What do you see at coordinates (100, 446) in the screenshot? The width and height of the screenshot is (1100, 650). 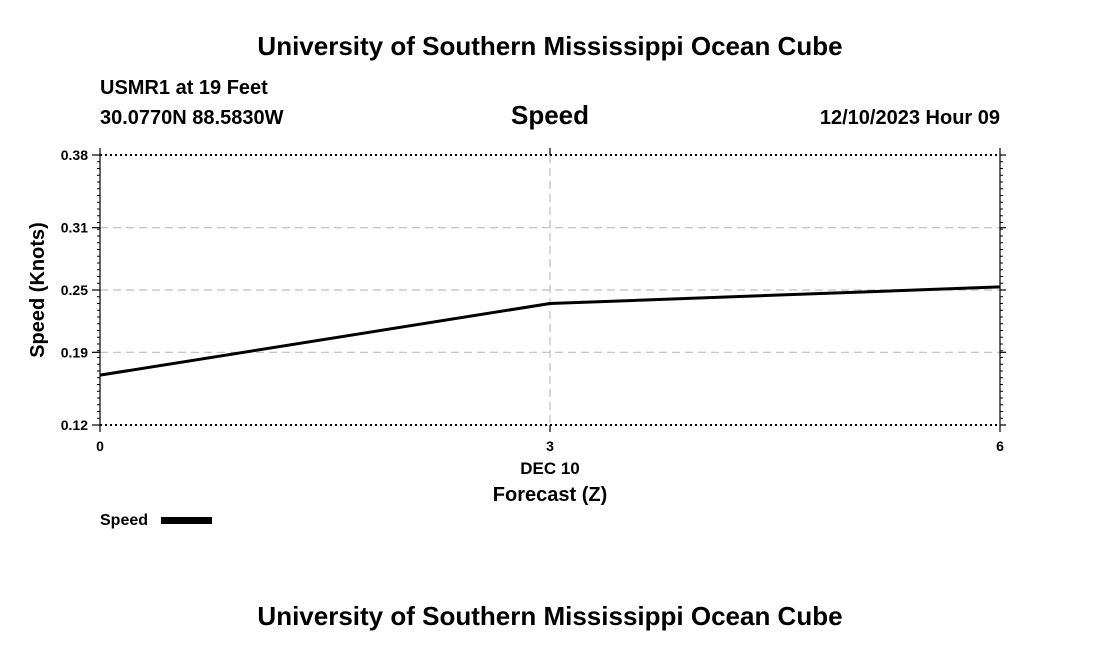 I see `x-tick-label: 0` at bounding box center [100, 446].